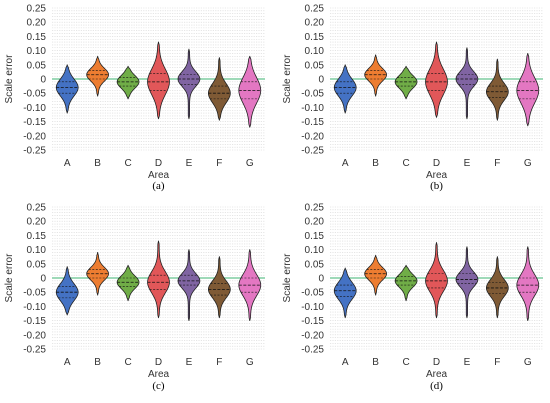 Image resolution: width=550 pixels, height=403 pixels. What do you see at coordinates (436, 386) in the screenshot?
I see `panel-caption: (d)` at bounding box center [436, 386].